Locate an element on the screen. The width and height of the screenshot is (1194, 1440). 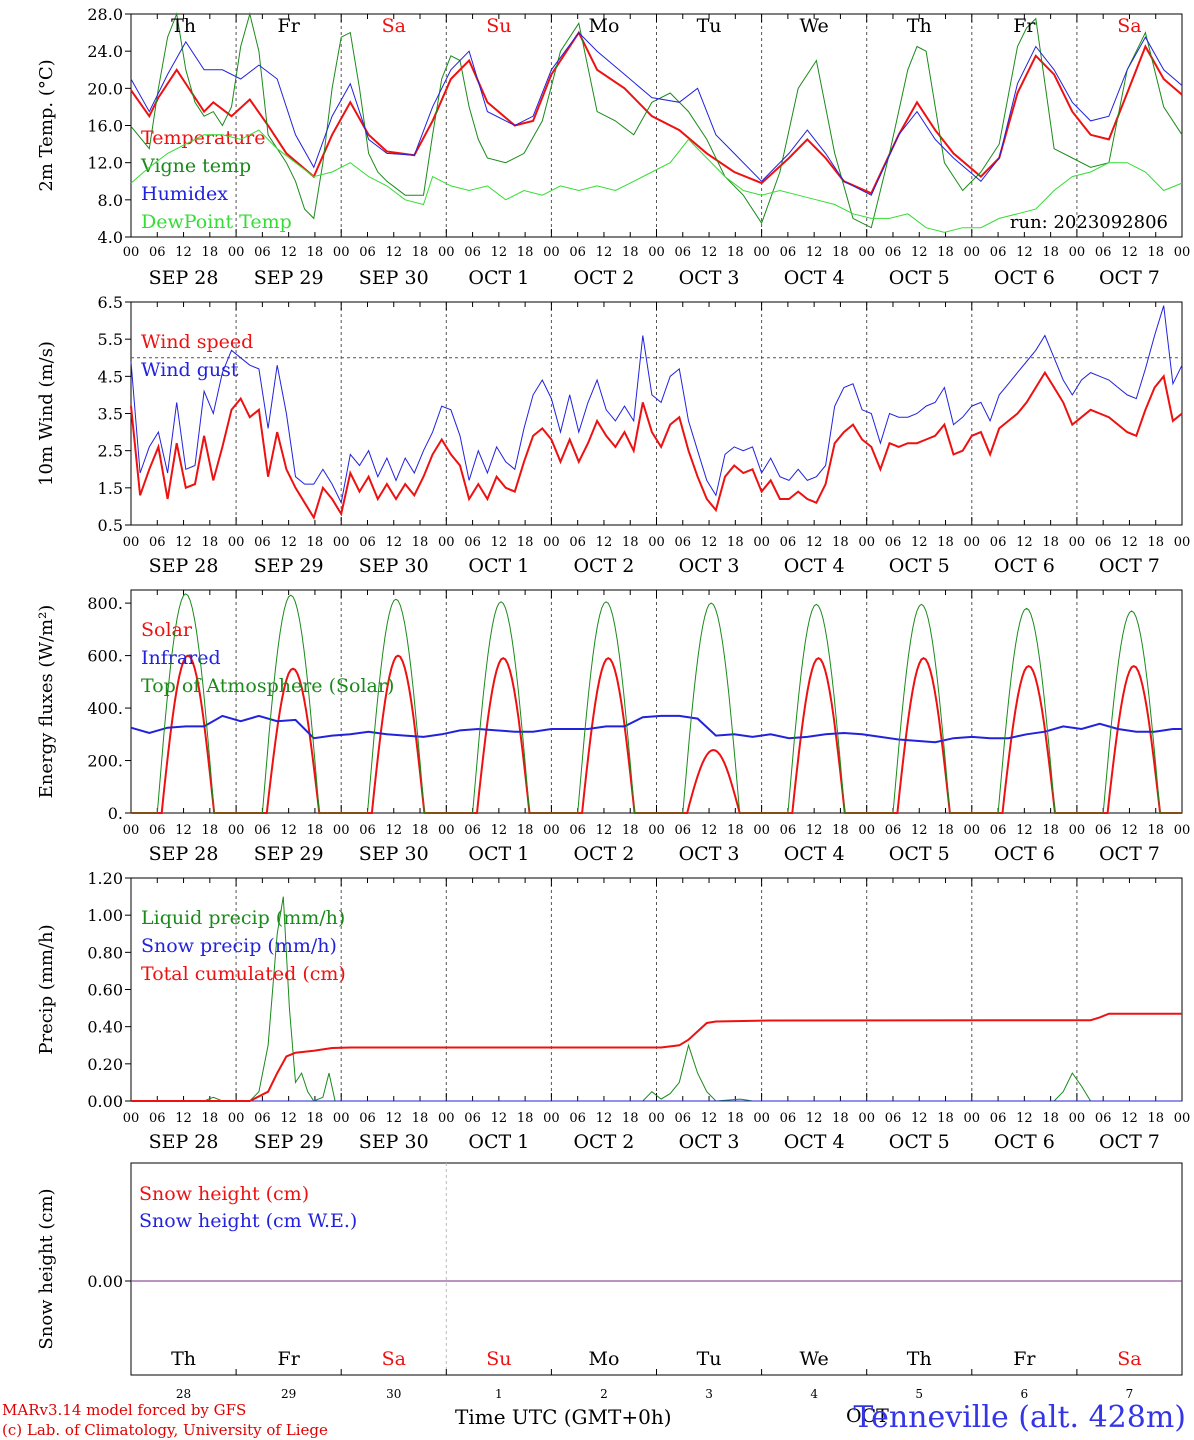
x-axis-title: Time UTC (GMT+0h) is located at coordinates (563, 1417).